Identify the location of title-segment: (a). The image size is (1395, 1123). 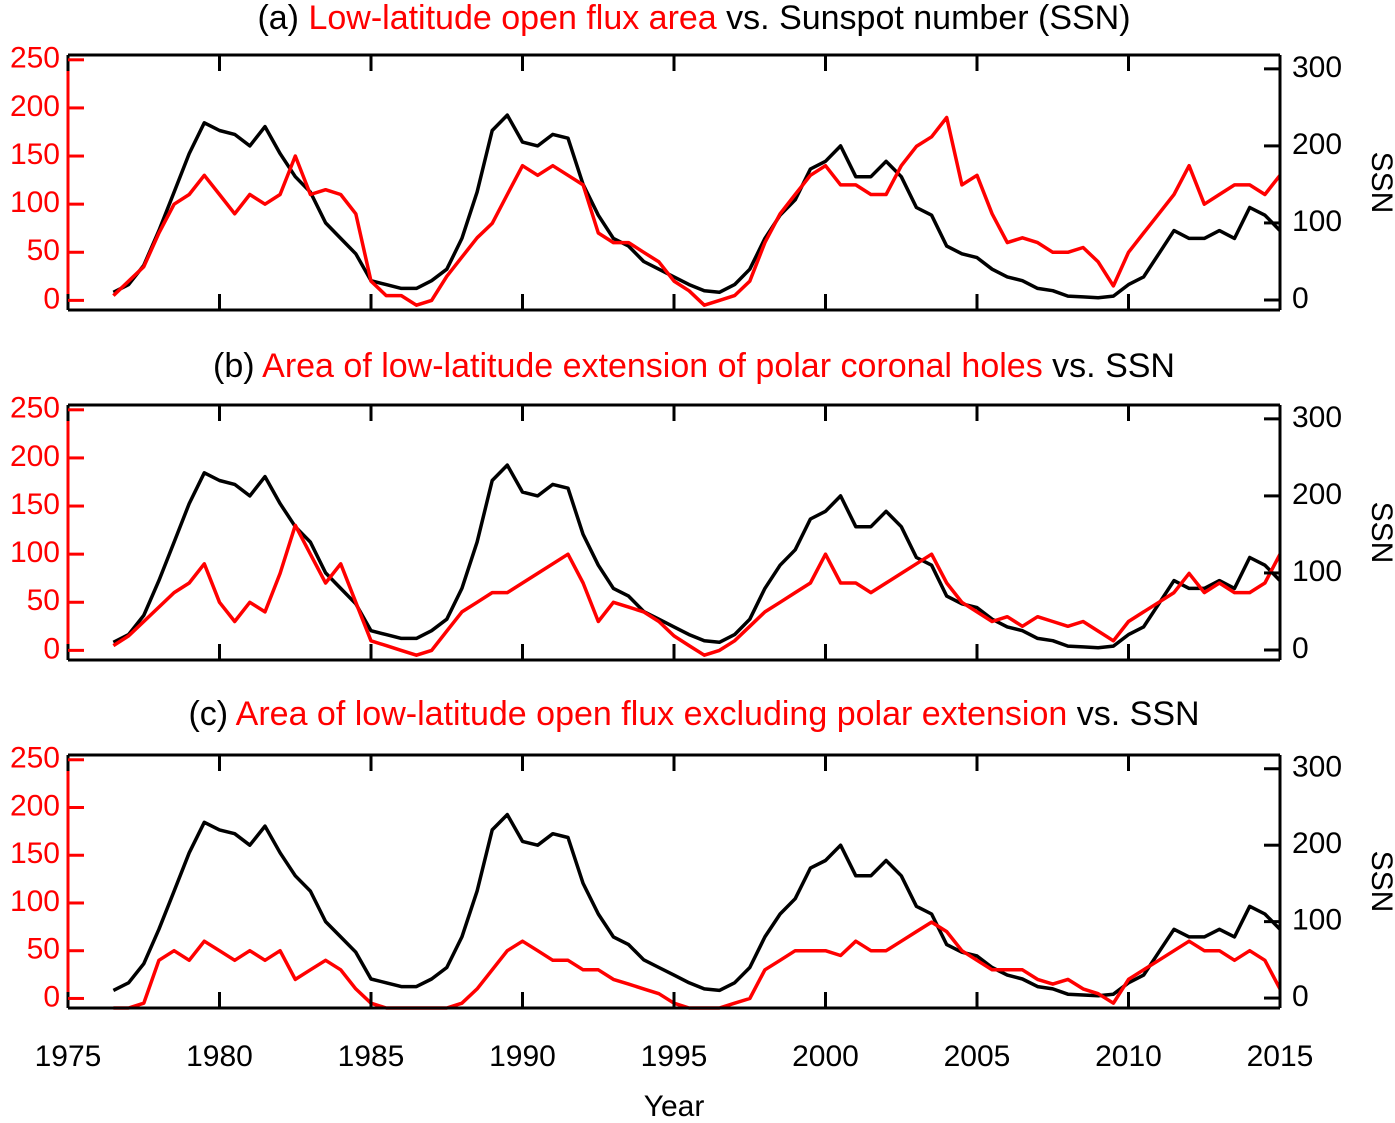
(278, 18).